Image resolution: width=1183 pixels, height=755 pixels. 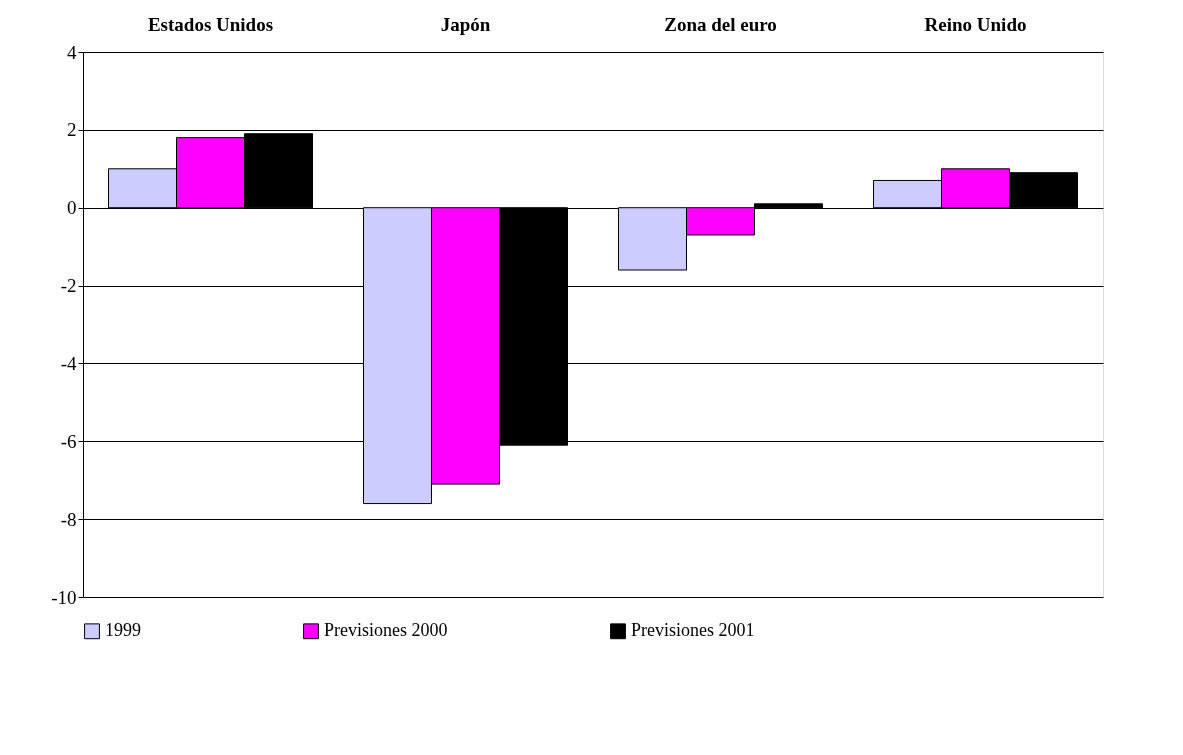 What do you see at coordinates (68, 363) in the screenshot?
I see `y-tick-label: -4` at bounding box center [68, 363].